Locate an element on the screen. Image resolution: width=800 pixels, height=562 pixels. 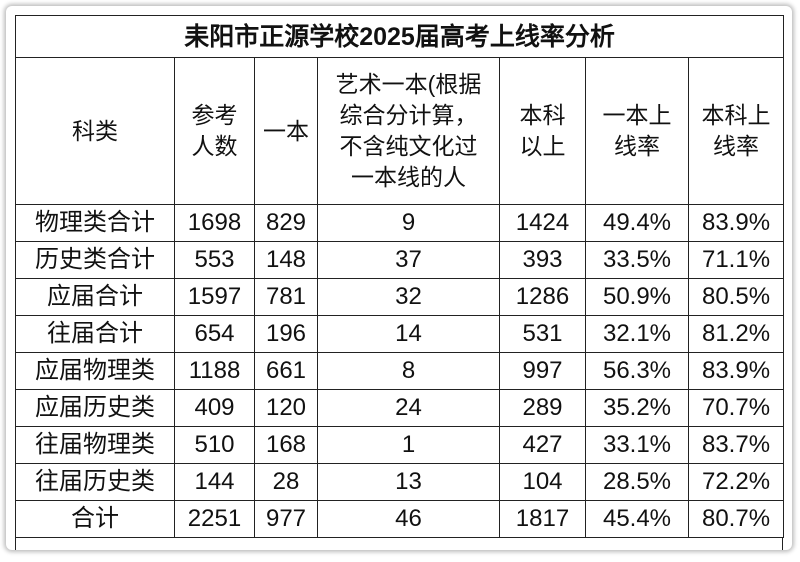
column-header-art-tier1: 艺术一本(根据综合分计算，不含纯文化过一本线的人 is located at coordinates (408, 131).